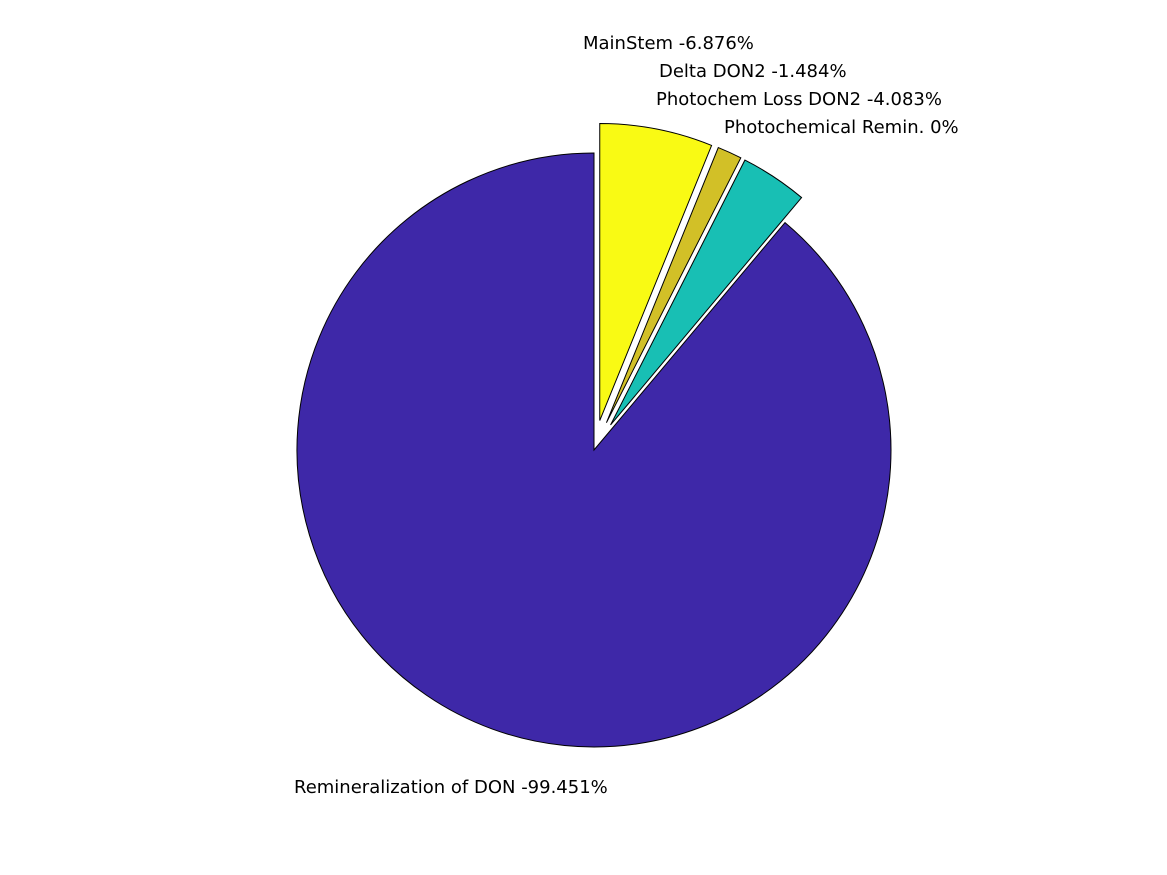 Image resolution: width=1167 pixels, height=875 pixels. I want to click on slice-label-mainstem: MainStem -6.876%, so click(668, 43).